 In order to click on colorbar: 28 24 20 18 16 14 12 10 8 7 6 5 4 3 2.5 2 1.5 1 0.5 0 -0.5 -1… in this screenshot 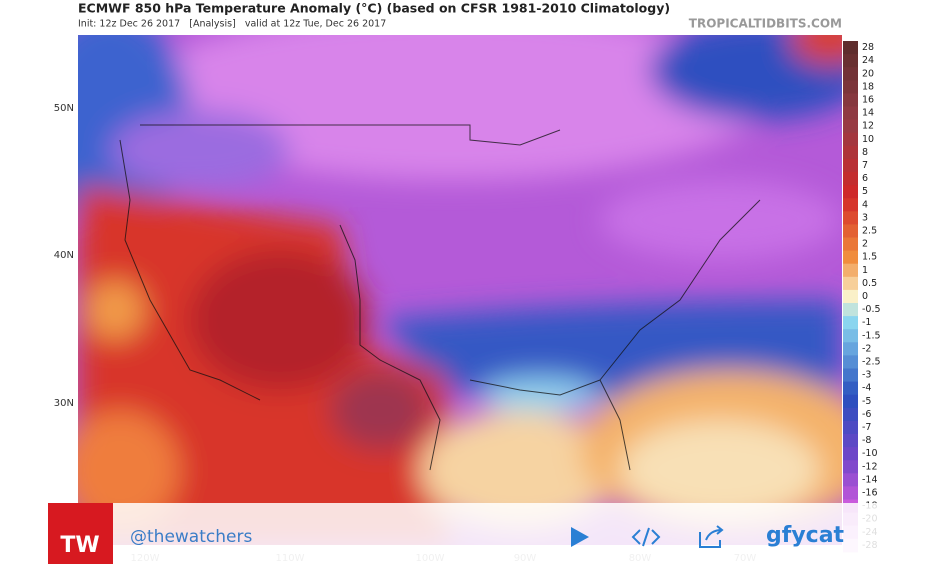, I will do `click(862, 297)`.